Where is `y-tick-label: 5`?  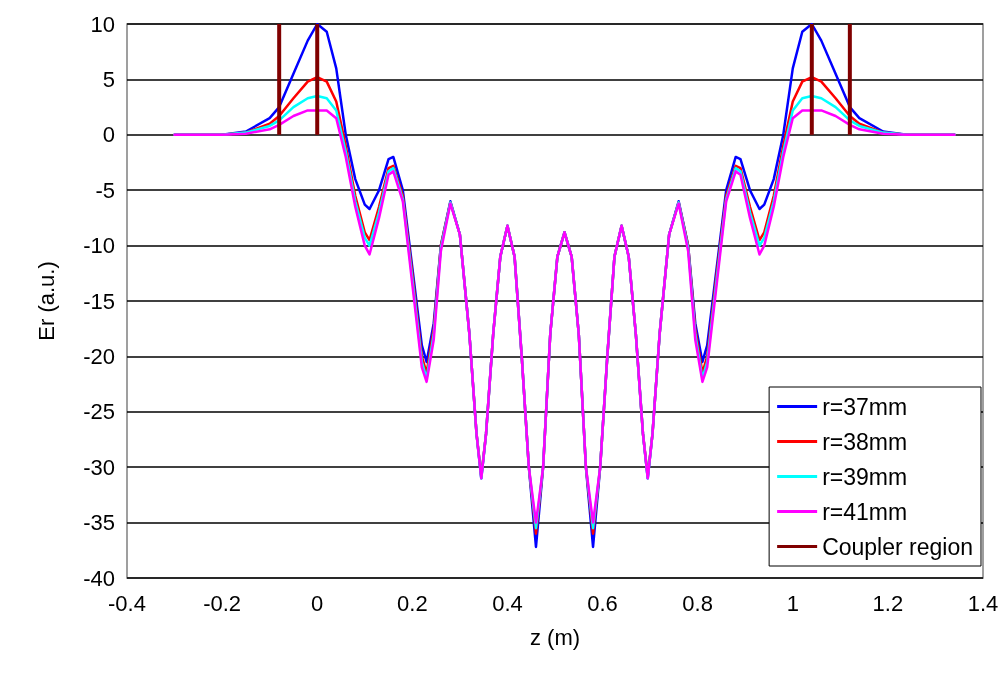
y-tick-label: 5 is located at coordinates (108, 79).